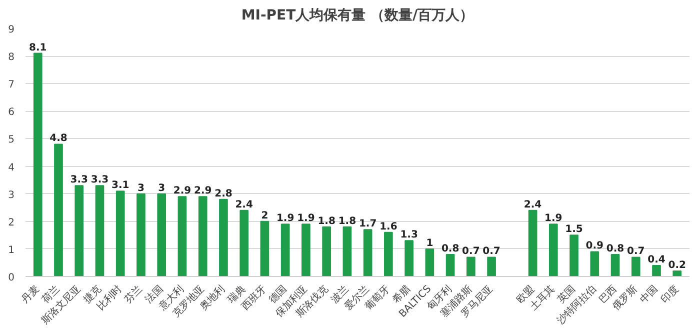  I want to click on x-tick-label: 芬兰, so click(133, 294).